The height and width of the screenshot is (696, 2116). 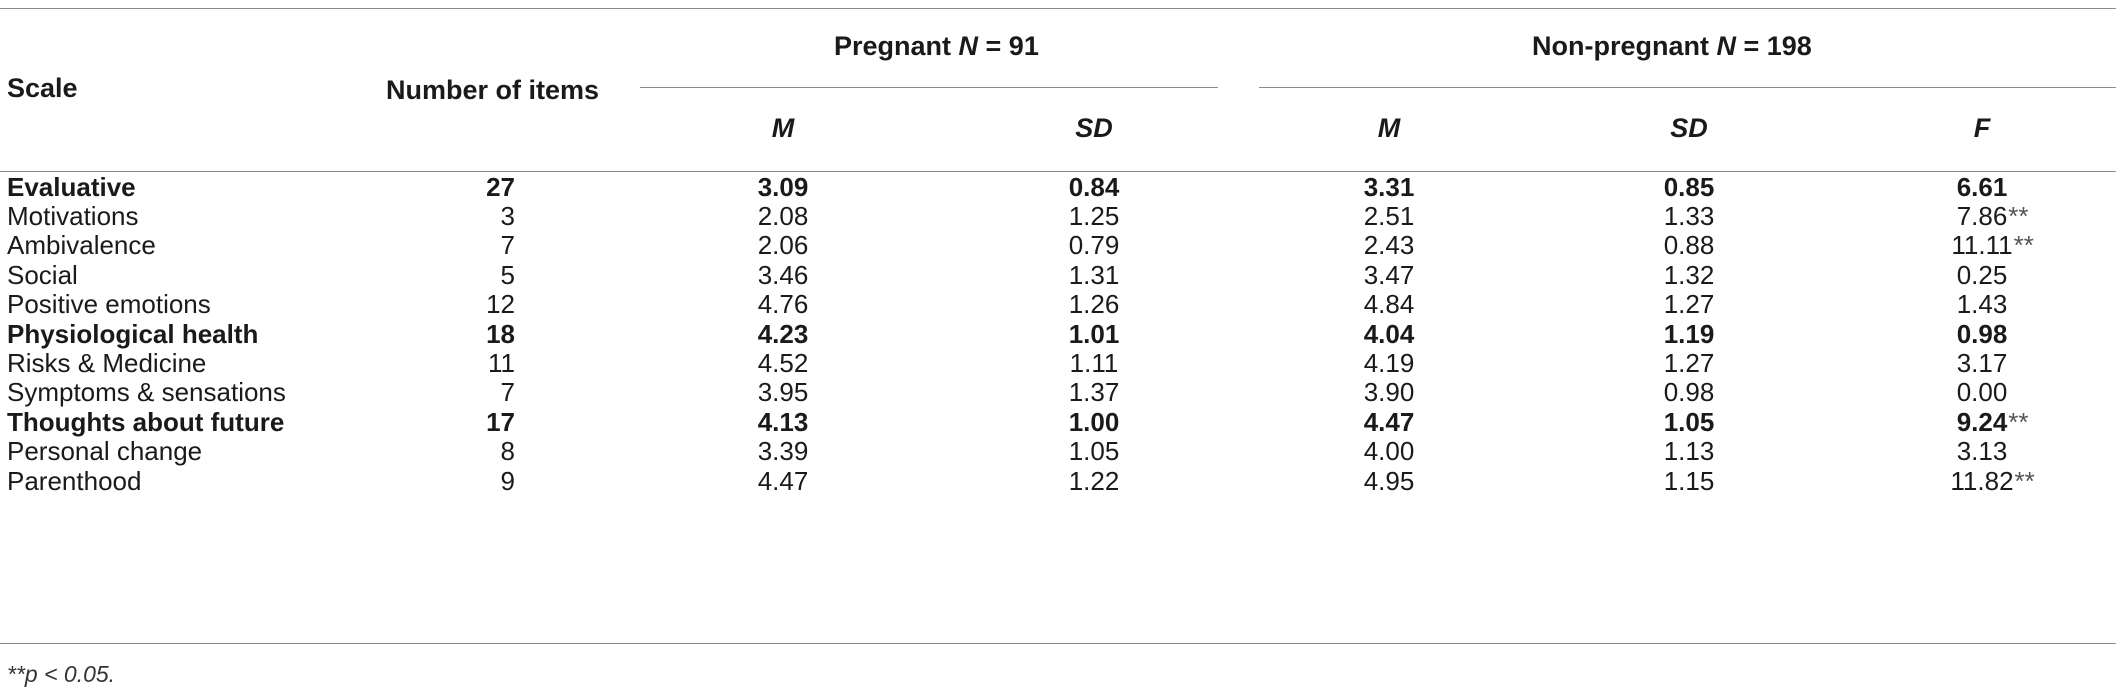 I want to click on pregnant-m-cell: 4.23, so click(x=783, y=333).